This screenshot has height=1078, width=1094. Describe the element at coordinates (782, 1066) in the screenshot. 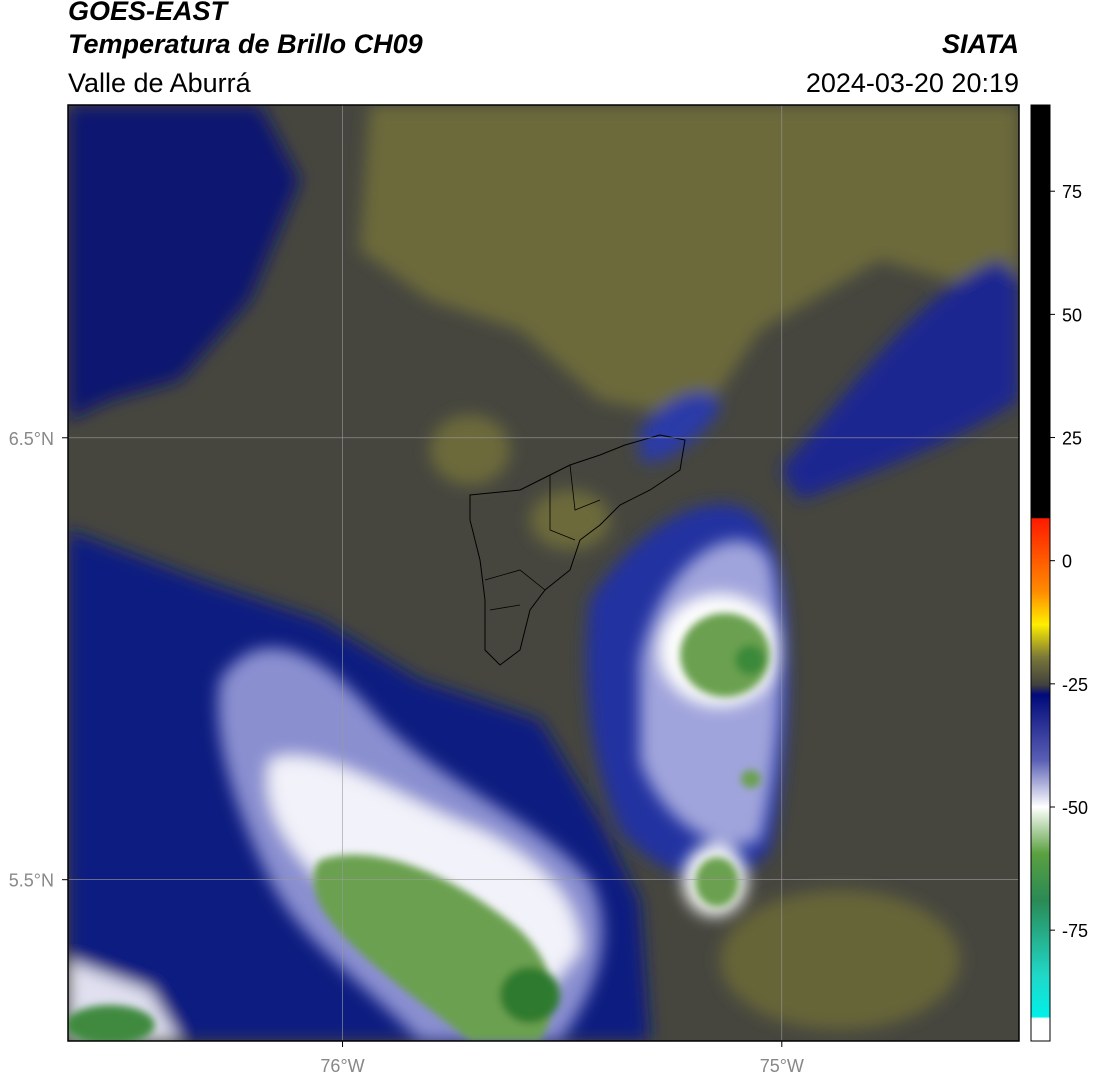

I see `x-tick-label: 75°W` at that location.